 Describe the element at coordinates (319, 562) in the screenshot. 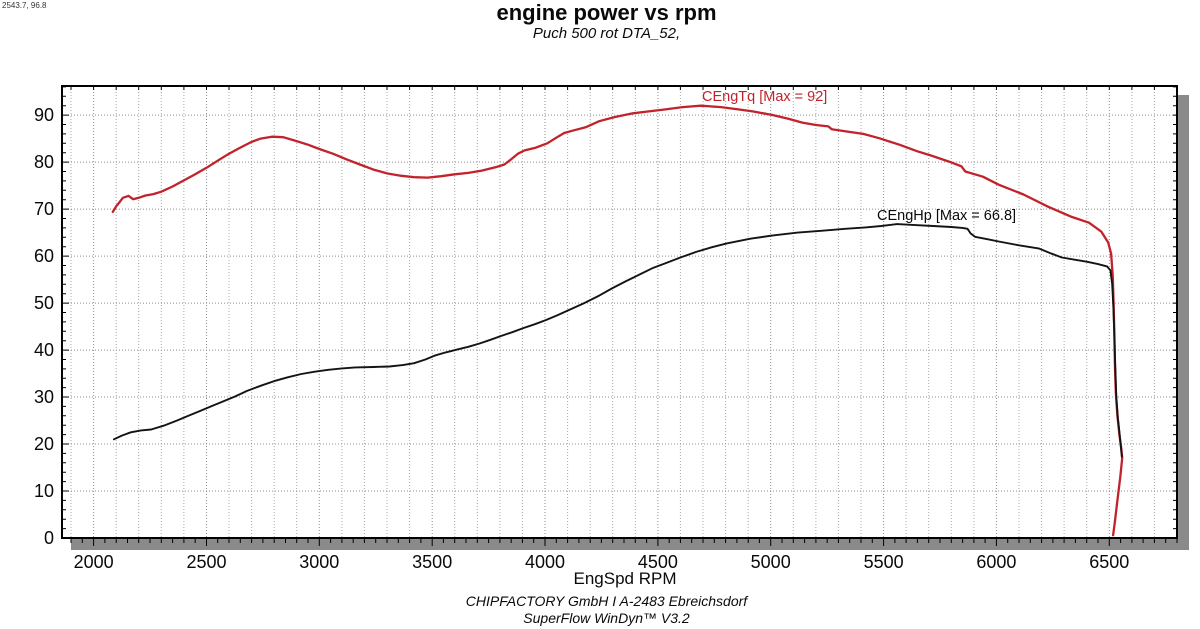

I see `x-tick-label: 3000` at that location.